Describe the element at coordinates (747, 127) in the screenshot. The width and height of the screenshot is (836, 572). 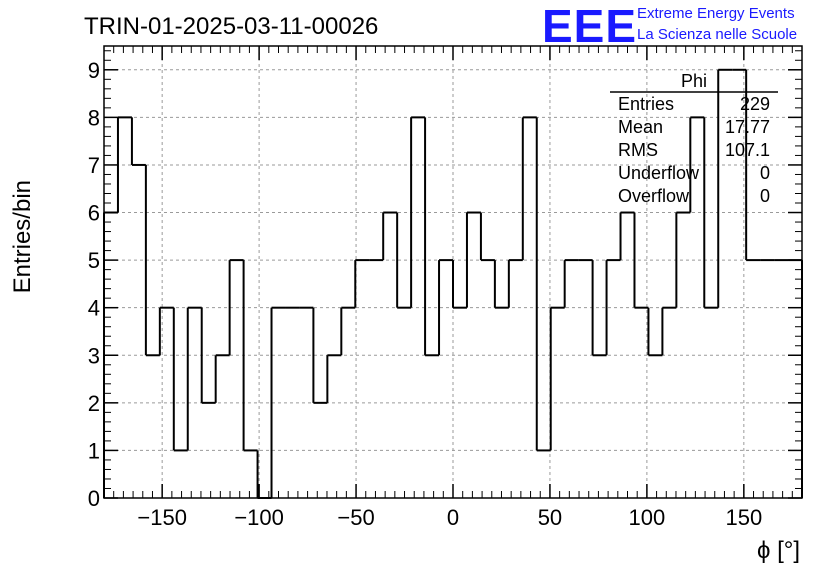
I see `stats-value-mean: 17.77` at that location.